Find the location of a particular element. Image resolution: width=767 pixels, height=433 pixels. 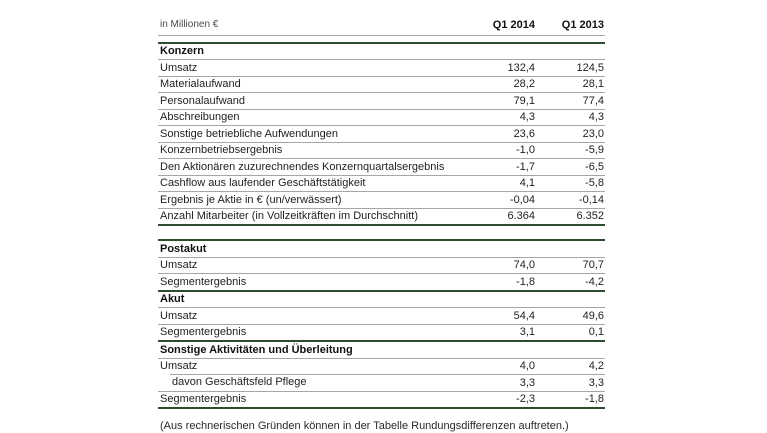

value-q1-2014: -0,04 is located at coordinates (499, 200).